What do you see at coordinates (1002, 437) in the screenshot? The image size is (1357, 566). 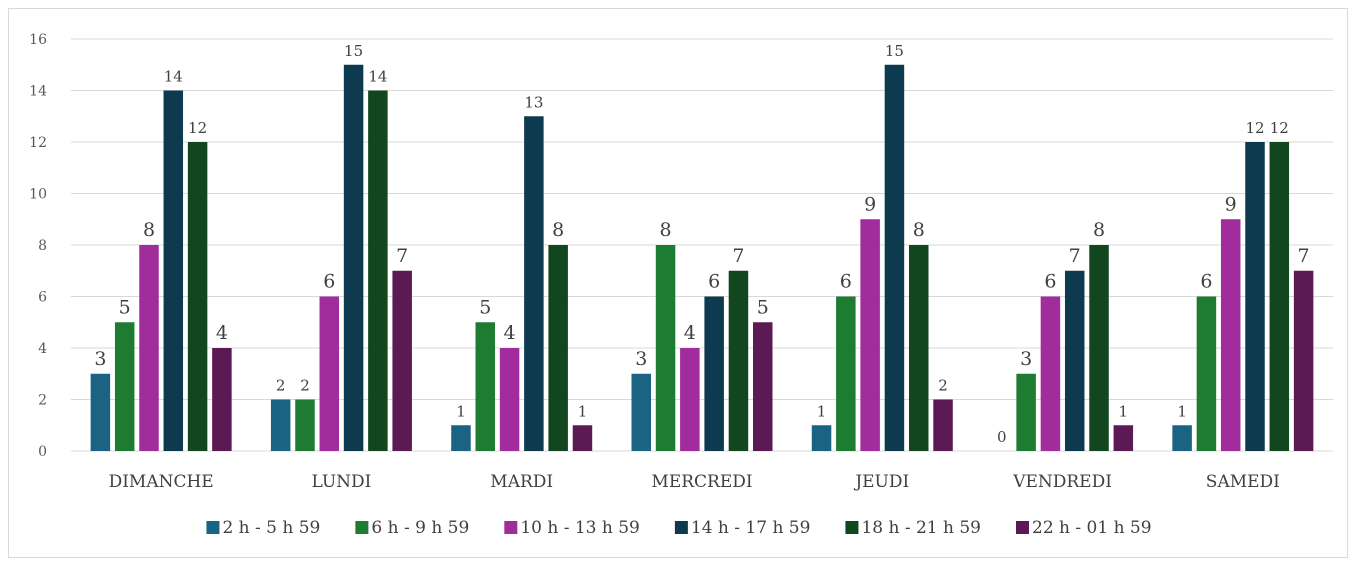 I see `data-label: 0` at bounding box center [1002, 437].